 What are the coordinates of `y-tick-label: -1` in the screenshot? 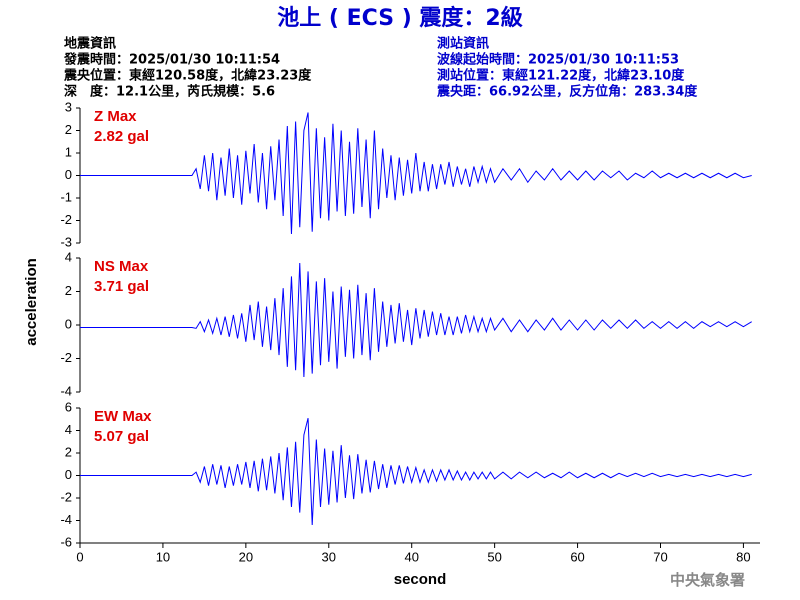 It's located at (66, 196).